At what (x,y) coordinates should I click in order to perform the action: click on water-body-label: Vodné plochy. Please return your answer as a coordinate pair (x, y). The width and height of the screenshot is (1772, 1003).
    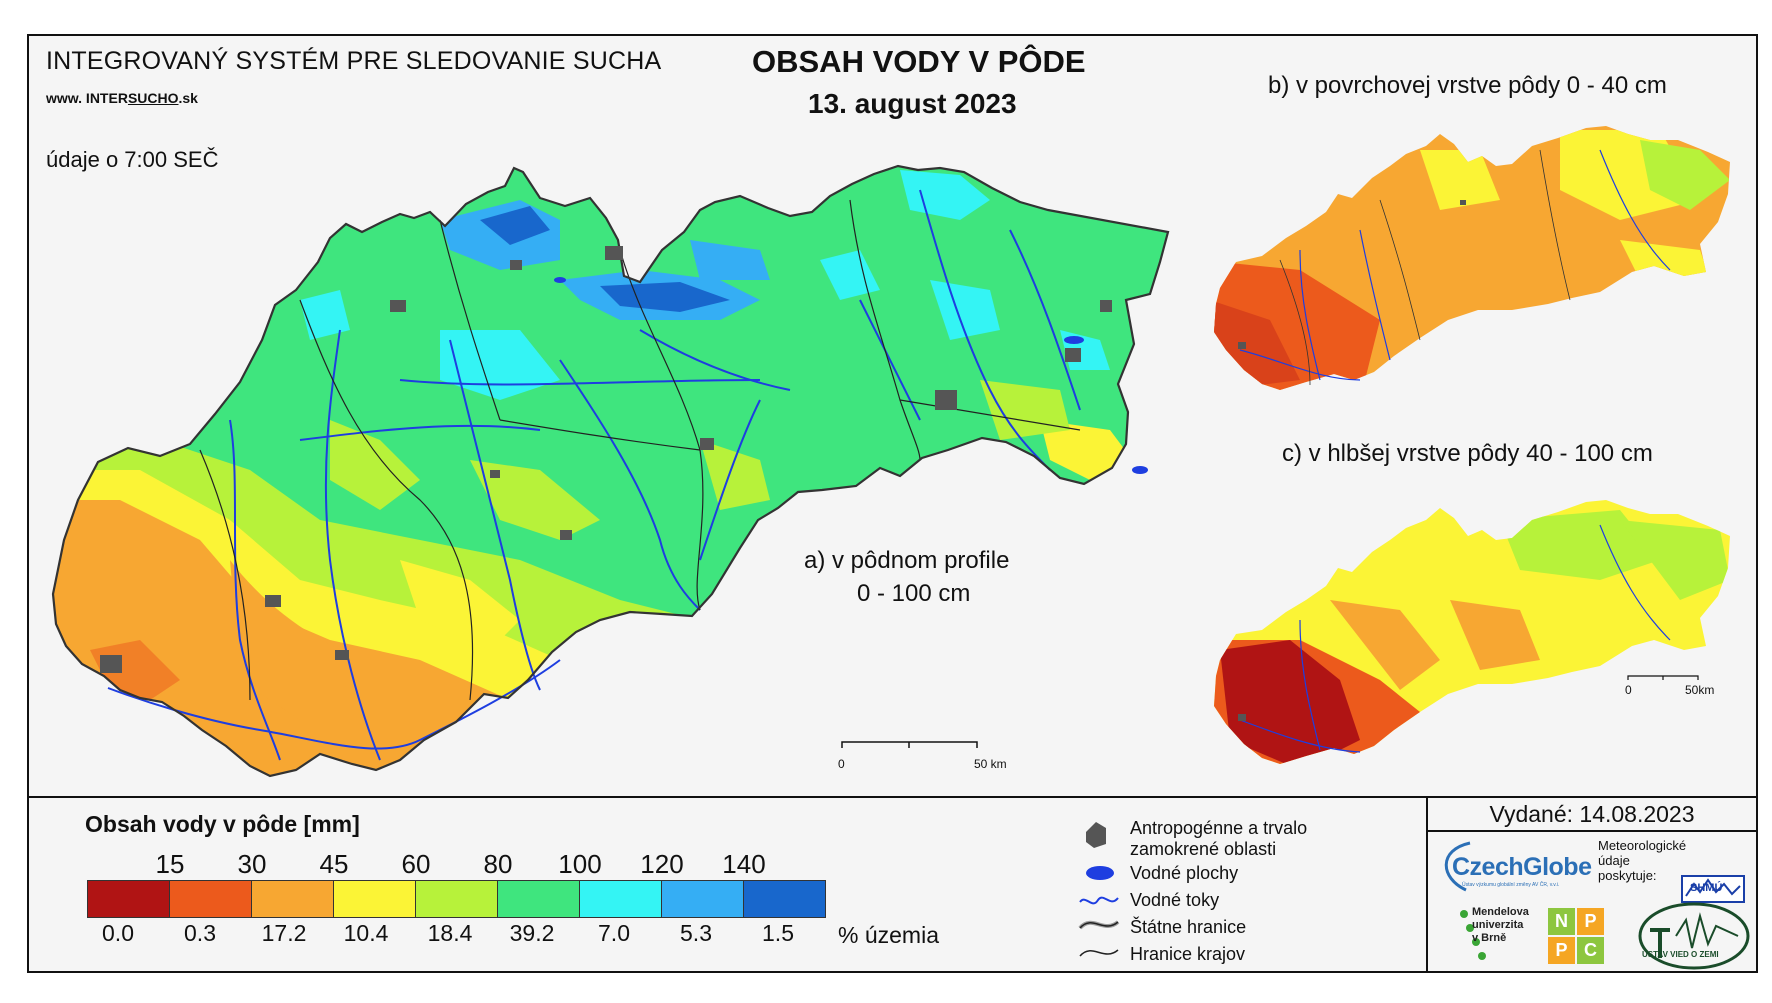
    Looking at the image, I should click on (1184, 873).